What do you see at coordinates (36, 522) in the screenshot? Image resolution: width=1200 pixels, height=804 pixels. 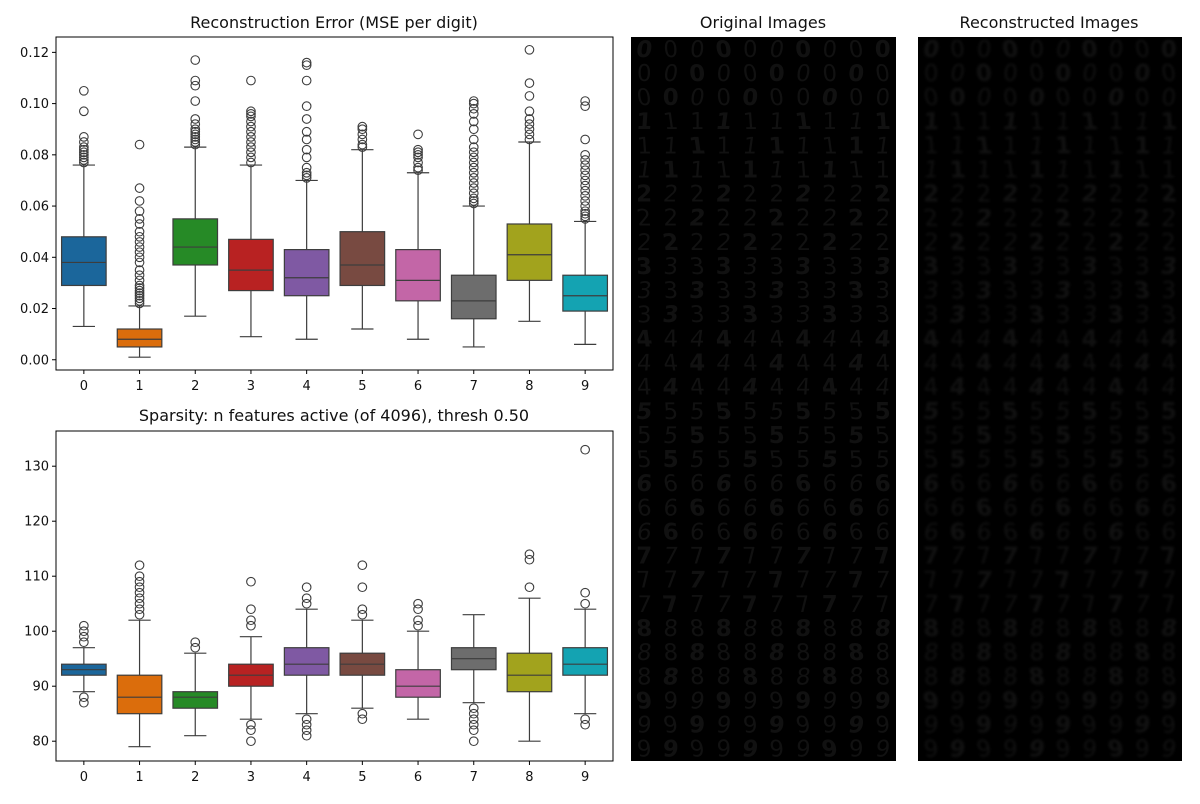 I see `y-tick-label: 120` at bounding box center [36, 522].